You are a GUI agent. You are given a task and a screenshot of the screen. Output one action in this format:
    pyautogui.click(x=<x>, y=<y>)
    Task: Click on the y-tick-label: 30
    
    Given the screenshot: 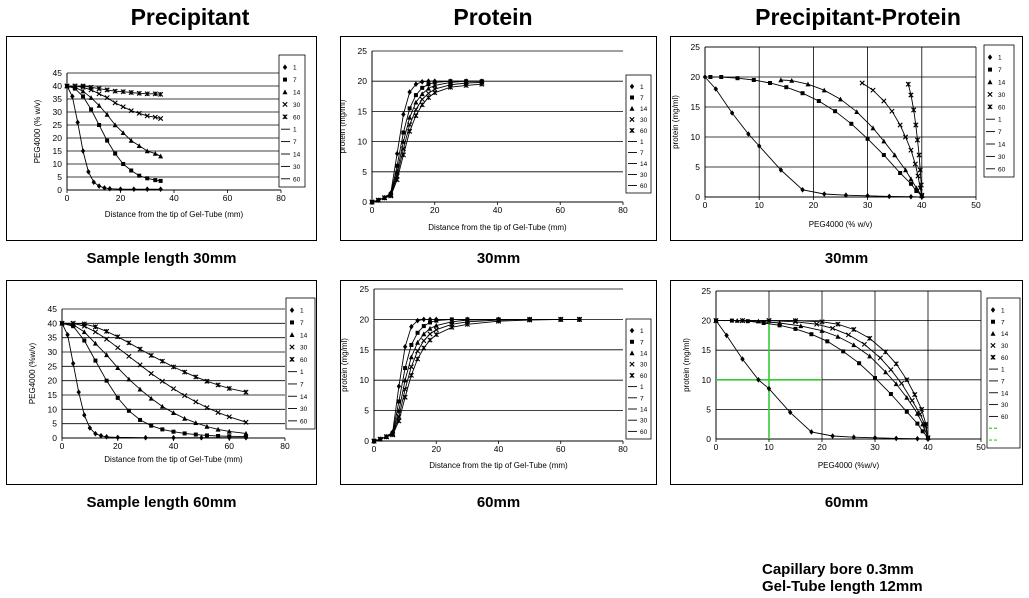 What is the action you would take?
    pyautogui.click(x=58, y=112)
    